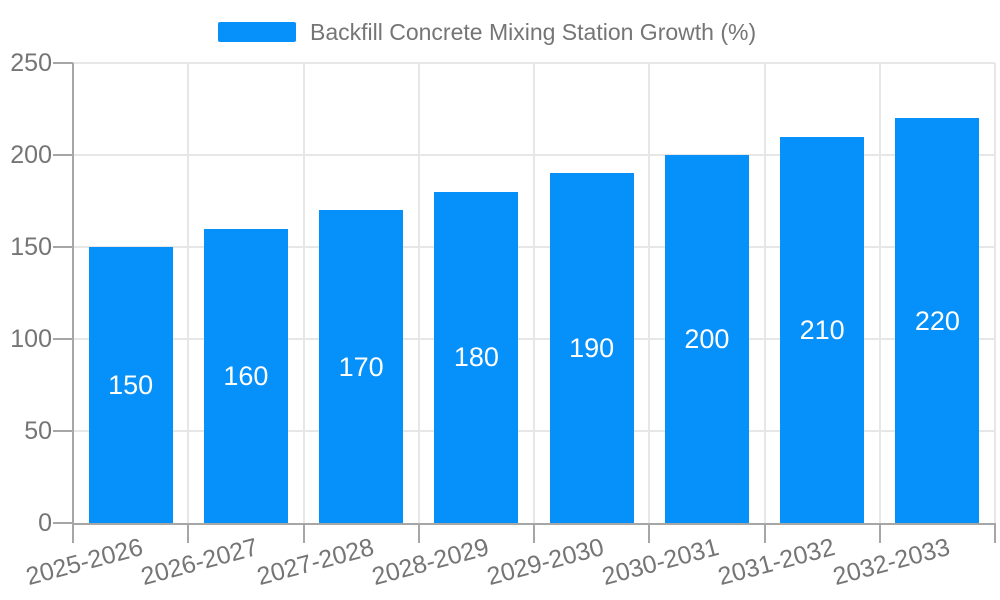 This screenshot has height=600, width=1000. Describe the element at coordinates (661, 562) in the screenshot. I see `x-axis-label: 2030-2031` at that location.